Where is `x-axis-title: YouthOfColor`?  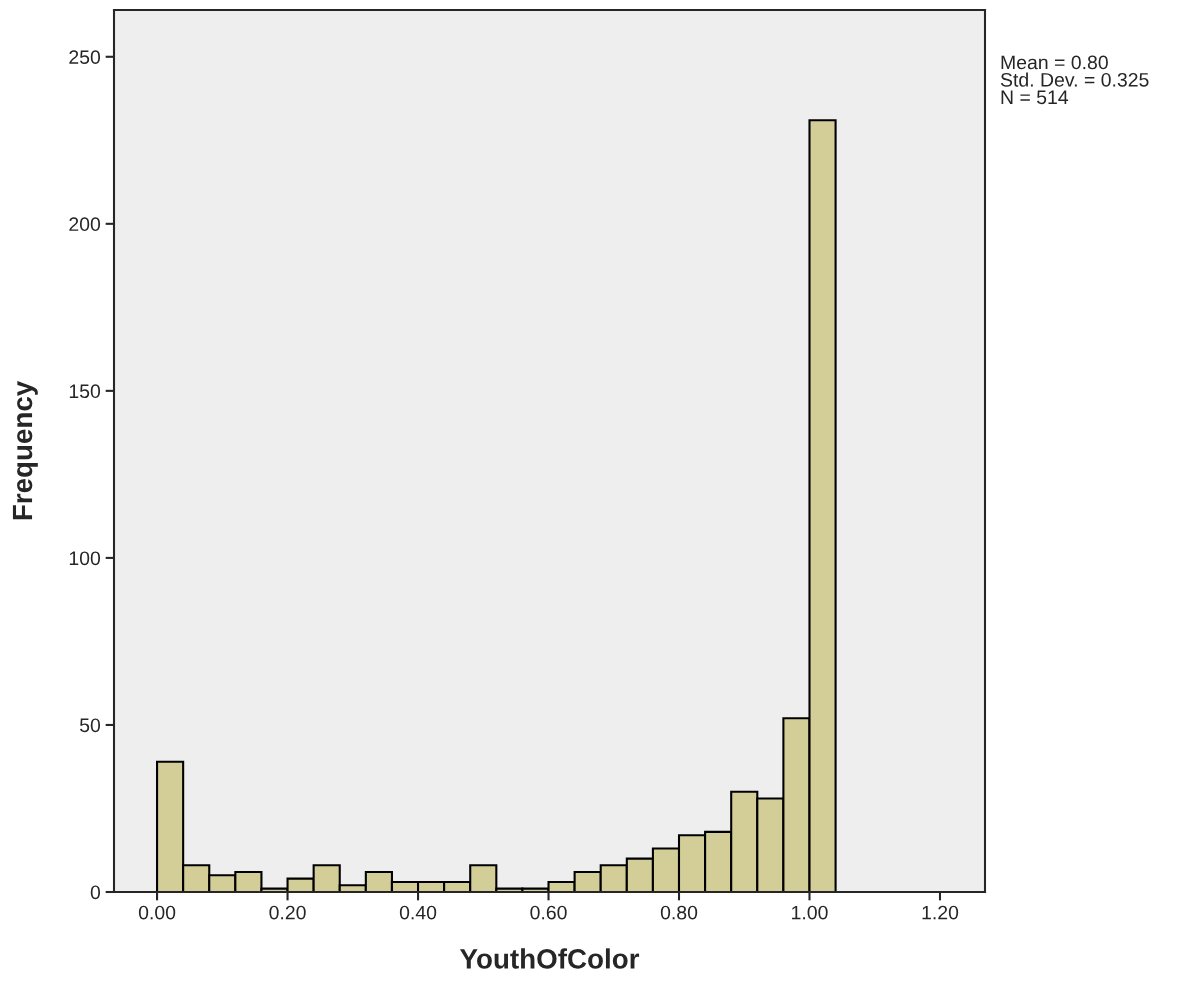 x-axis-title: YouthOfColor is located at coordinates (549, 958).